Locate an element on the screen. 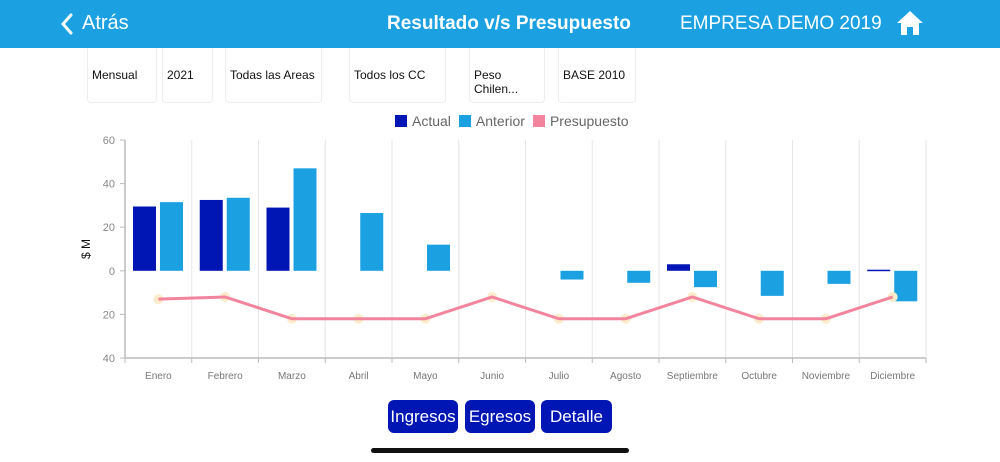 The height and width of the screenshot is (462, 1000). back-label: Atrás is located at coordinates (105, 23).